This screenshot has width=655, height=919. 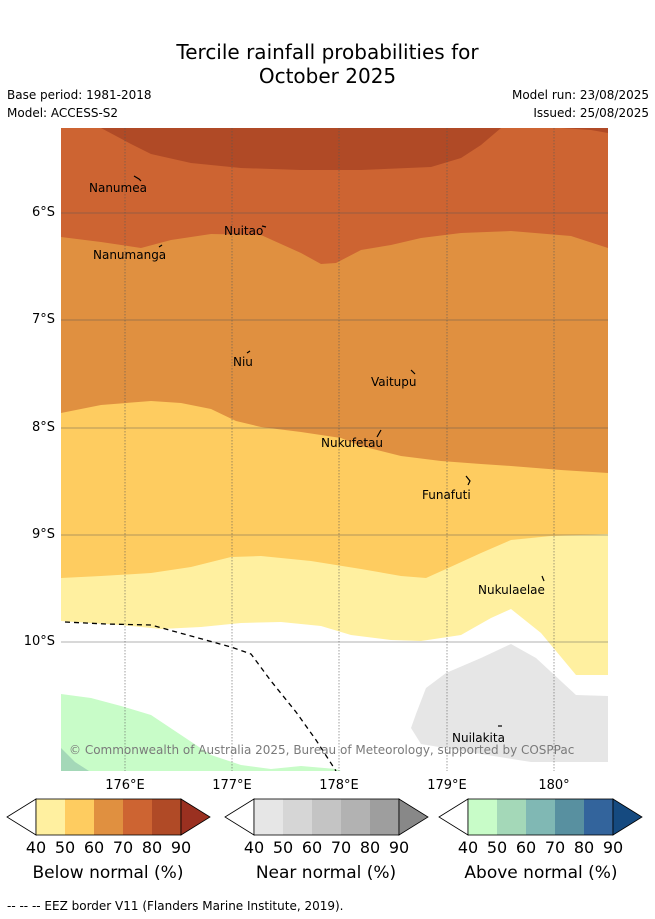 I want to click on island-nanumea-mark, so click(x=137, y=178).